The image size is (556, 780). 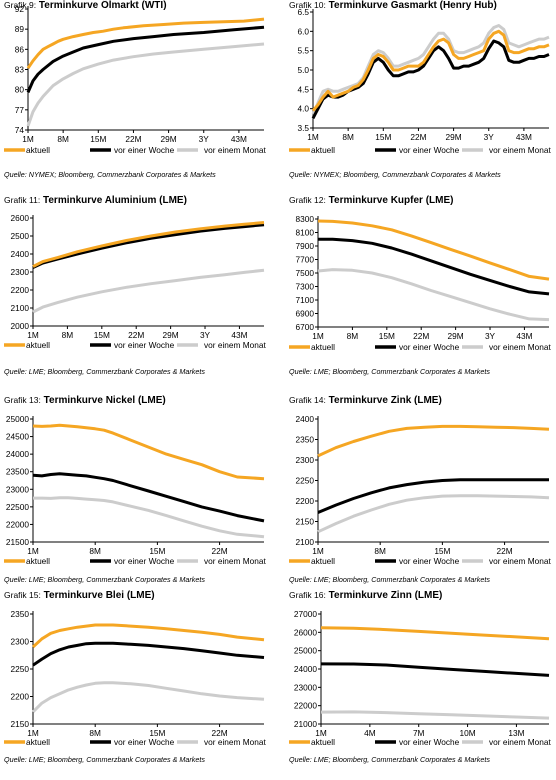 What do you see at coordinates (305, 651) in the screenshot?
I see `y-tick-label: 25000` at bounding box center [305, 651].